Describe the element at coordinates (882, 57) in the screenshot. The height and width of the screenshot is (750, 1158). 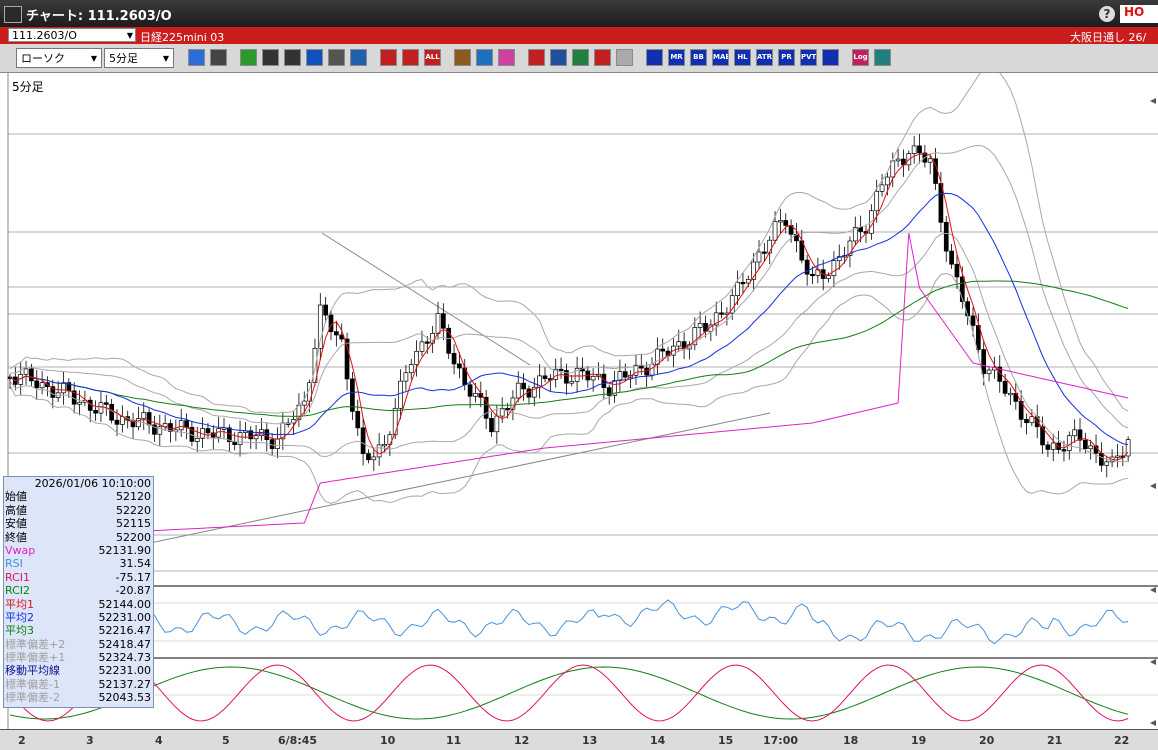
I see `window-icon` at that location.